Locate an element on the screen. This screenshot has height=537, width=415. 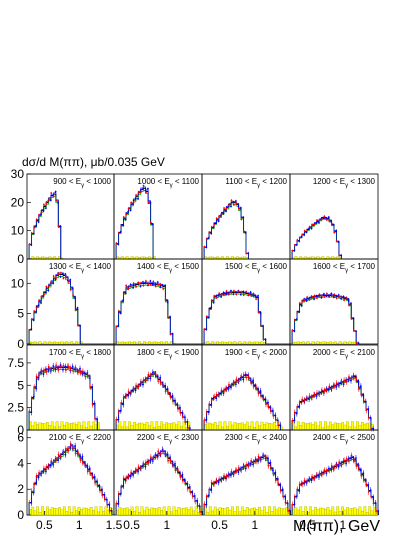
panel: 1700 < Eγ < 1800 0 2.5 5 7.5 is located at coordinates (61, 390).